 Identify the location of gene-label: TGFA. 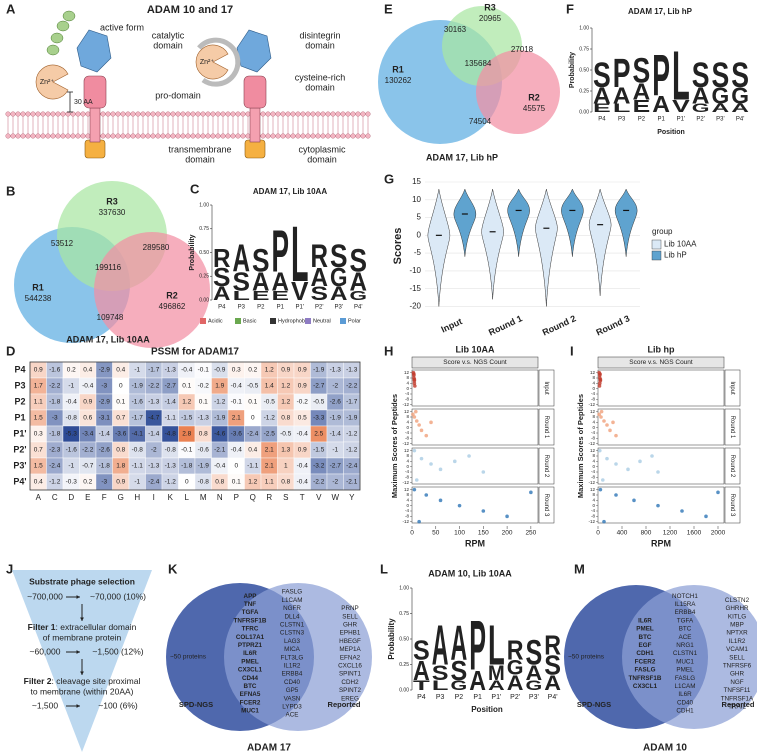
(685, 620).